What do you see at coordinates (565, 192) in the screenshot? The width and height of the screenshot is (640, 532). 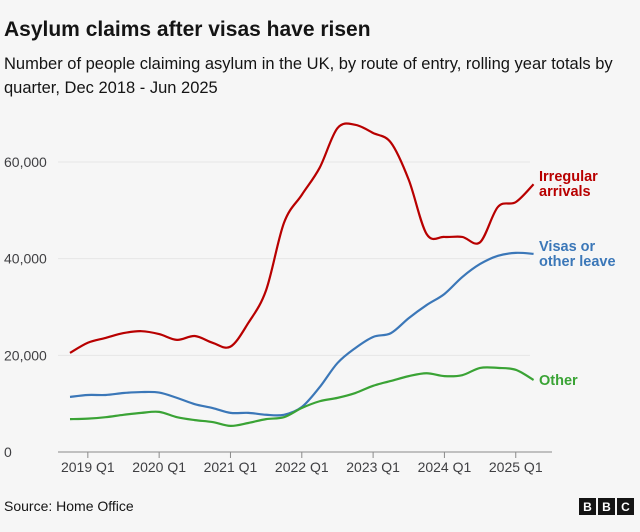 I see `series-label: arrivals` at bounding box center [565, 192].